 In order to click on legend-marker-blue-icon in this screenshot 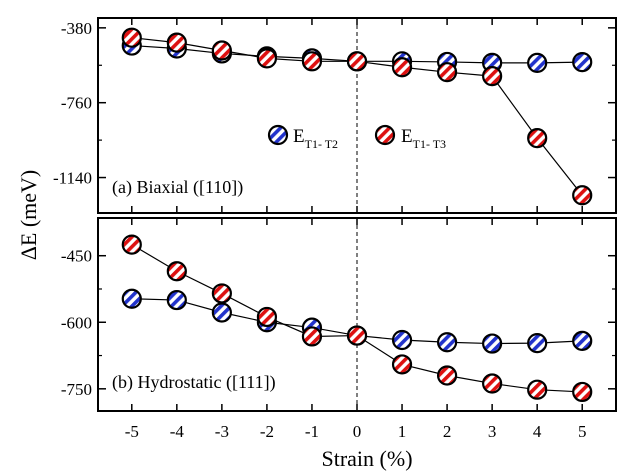, I will do `click(278, 135)`.